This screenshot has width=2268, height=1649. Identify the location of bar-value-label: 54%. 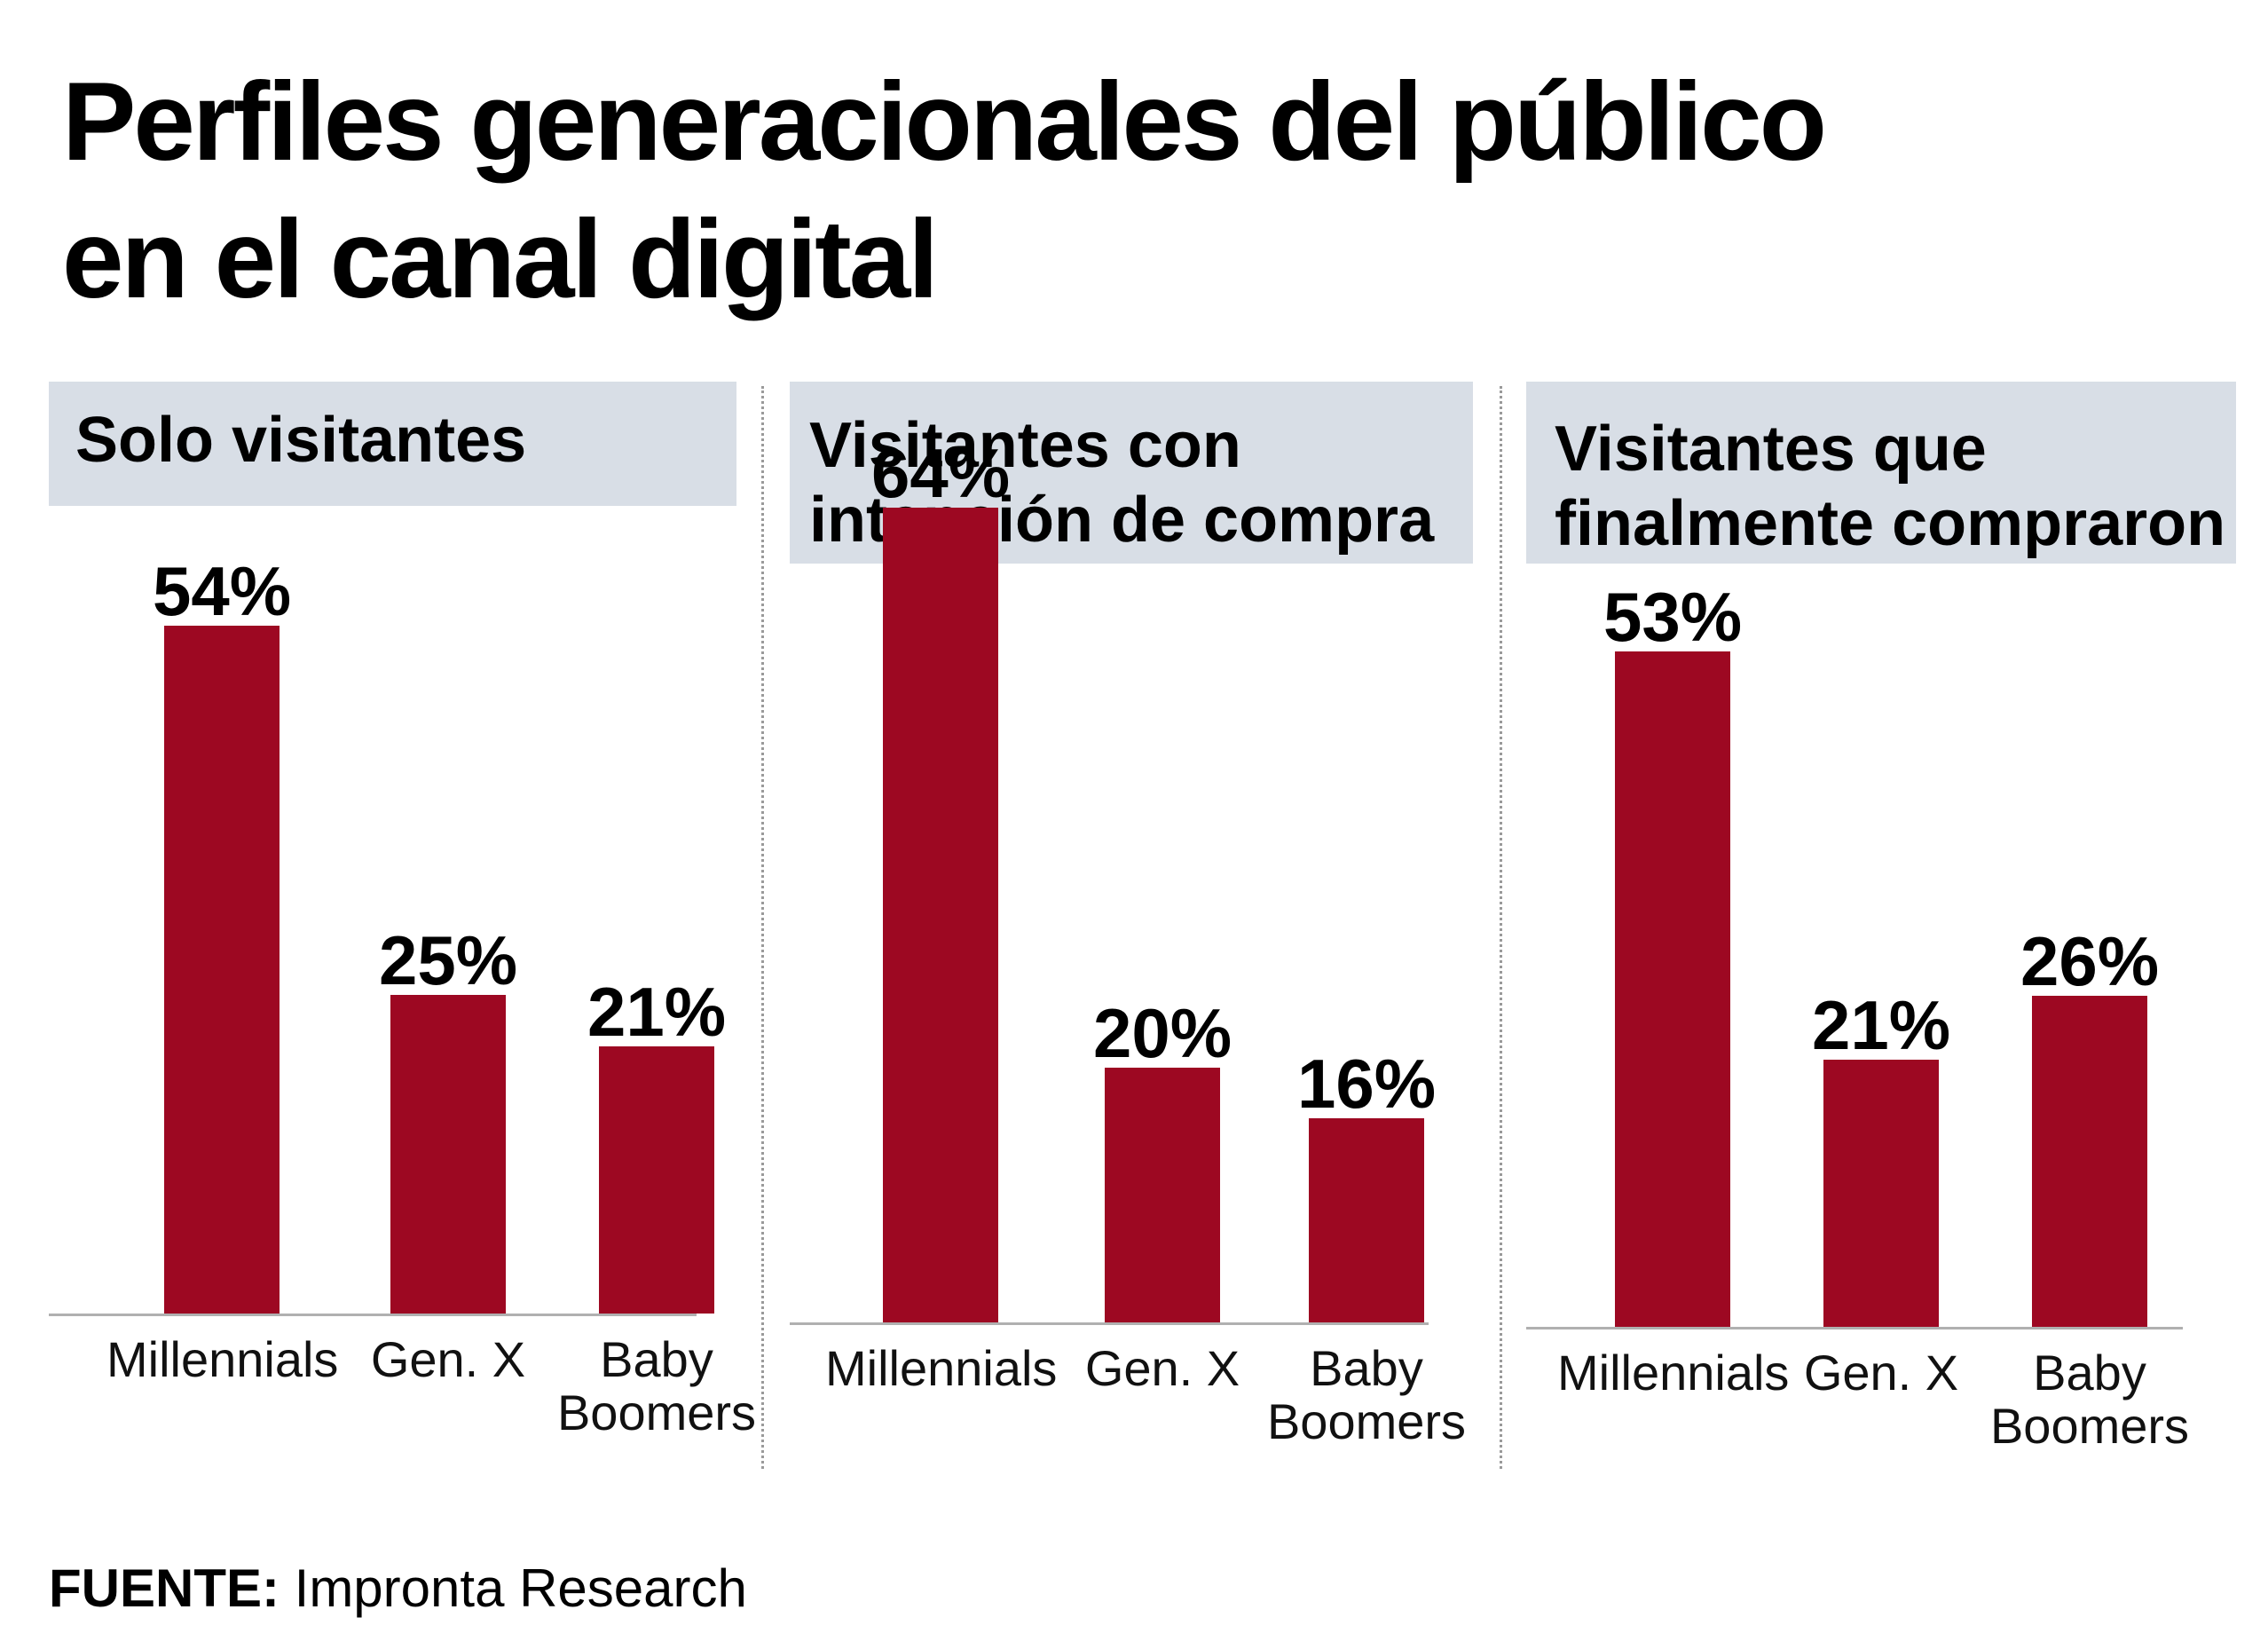
(222, 591).